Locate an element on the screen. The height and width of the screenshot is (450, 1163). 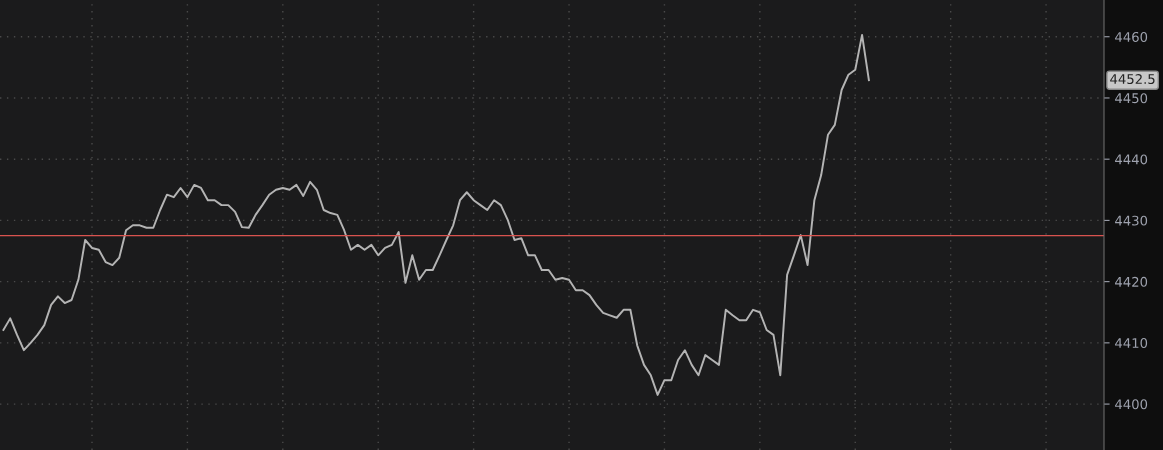
y-tick-label: 4410 is located at coordinates (1131, 343).